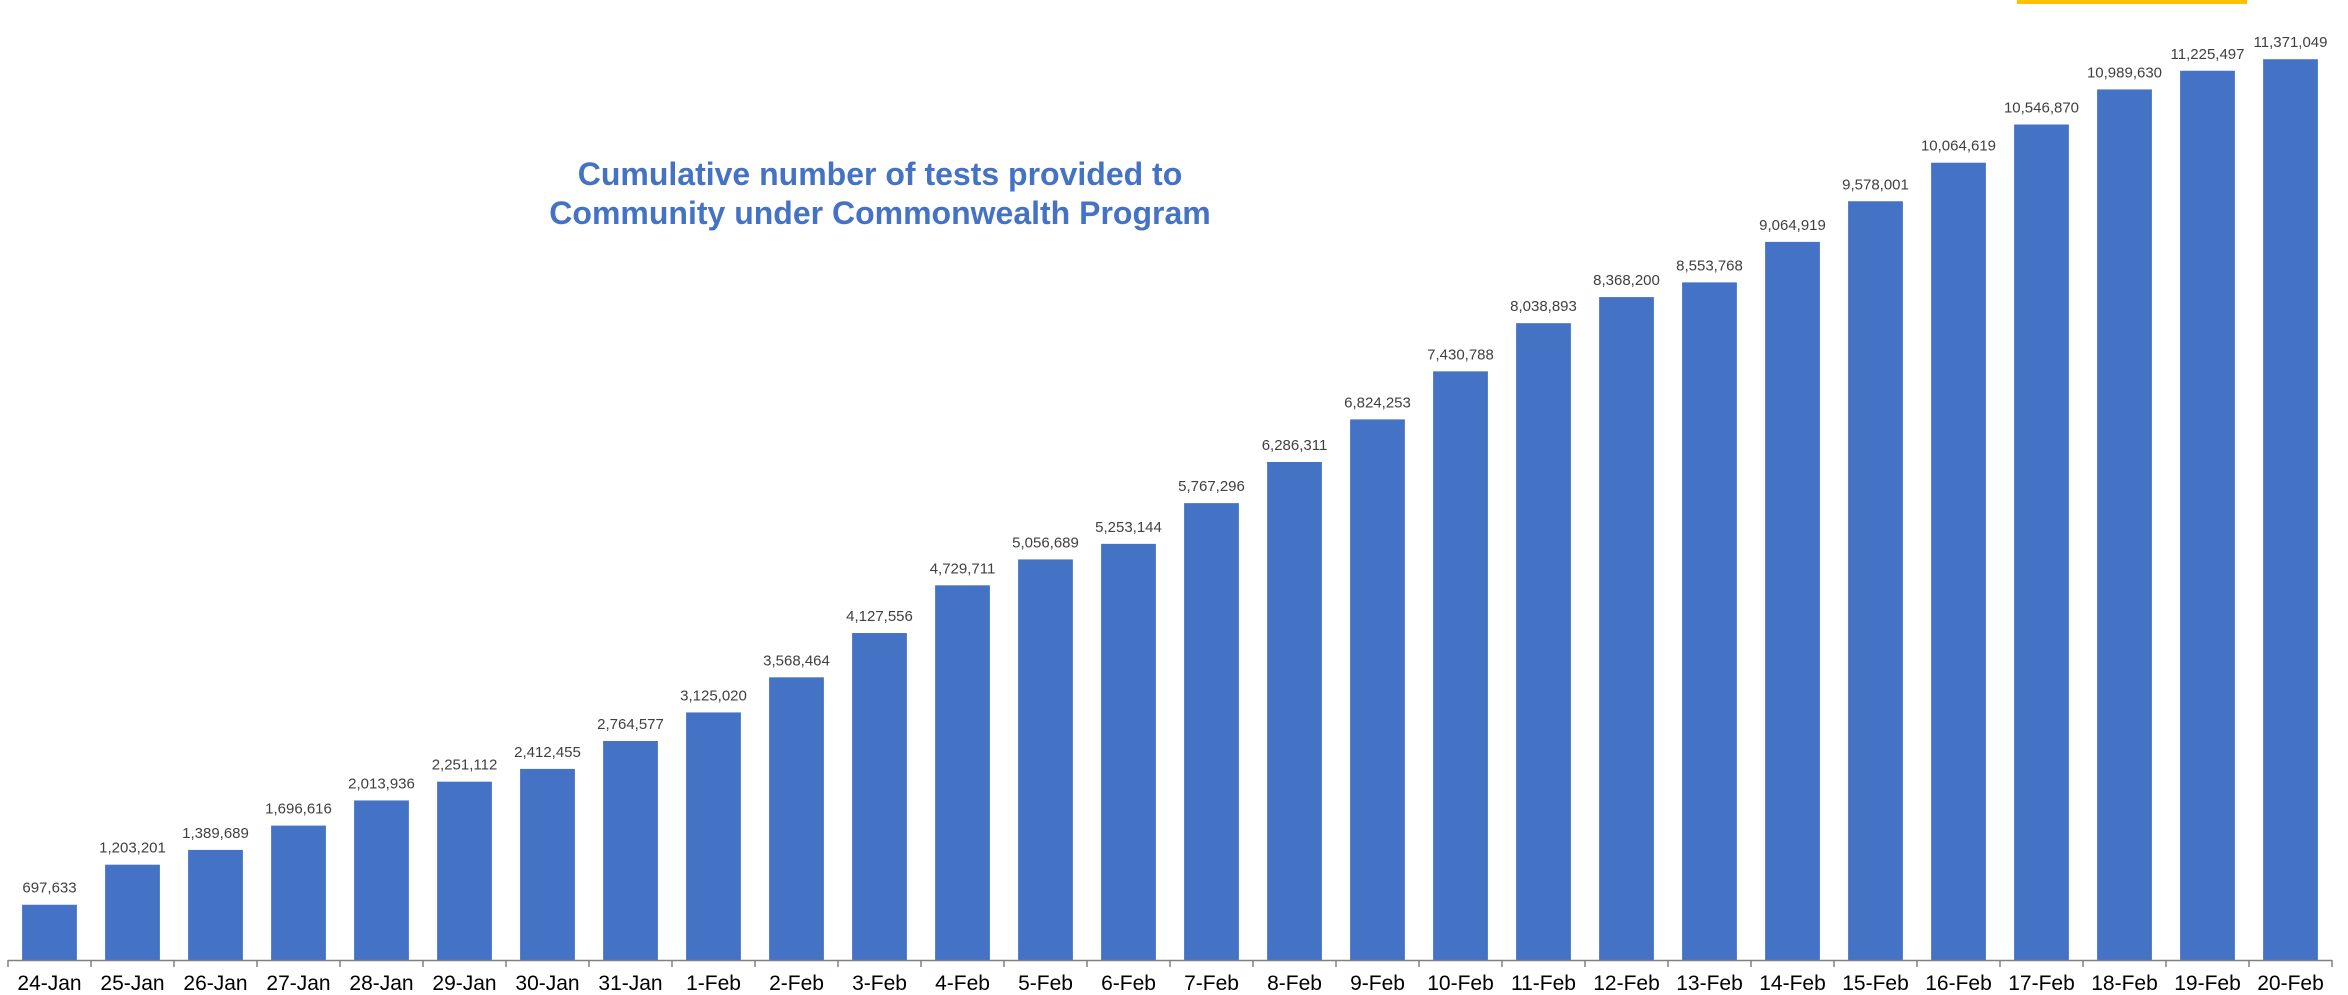 Image resolution: width=2348 pixels, height=995 pixels. What do you see at coordinates (1709, 265) in the screenshot?
I see `value-label-13-Feb: 8,553,768` at bounding box center [1709, 265].